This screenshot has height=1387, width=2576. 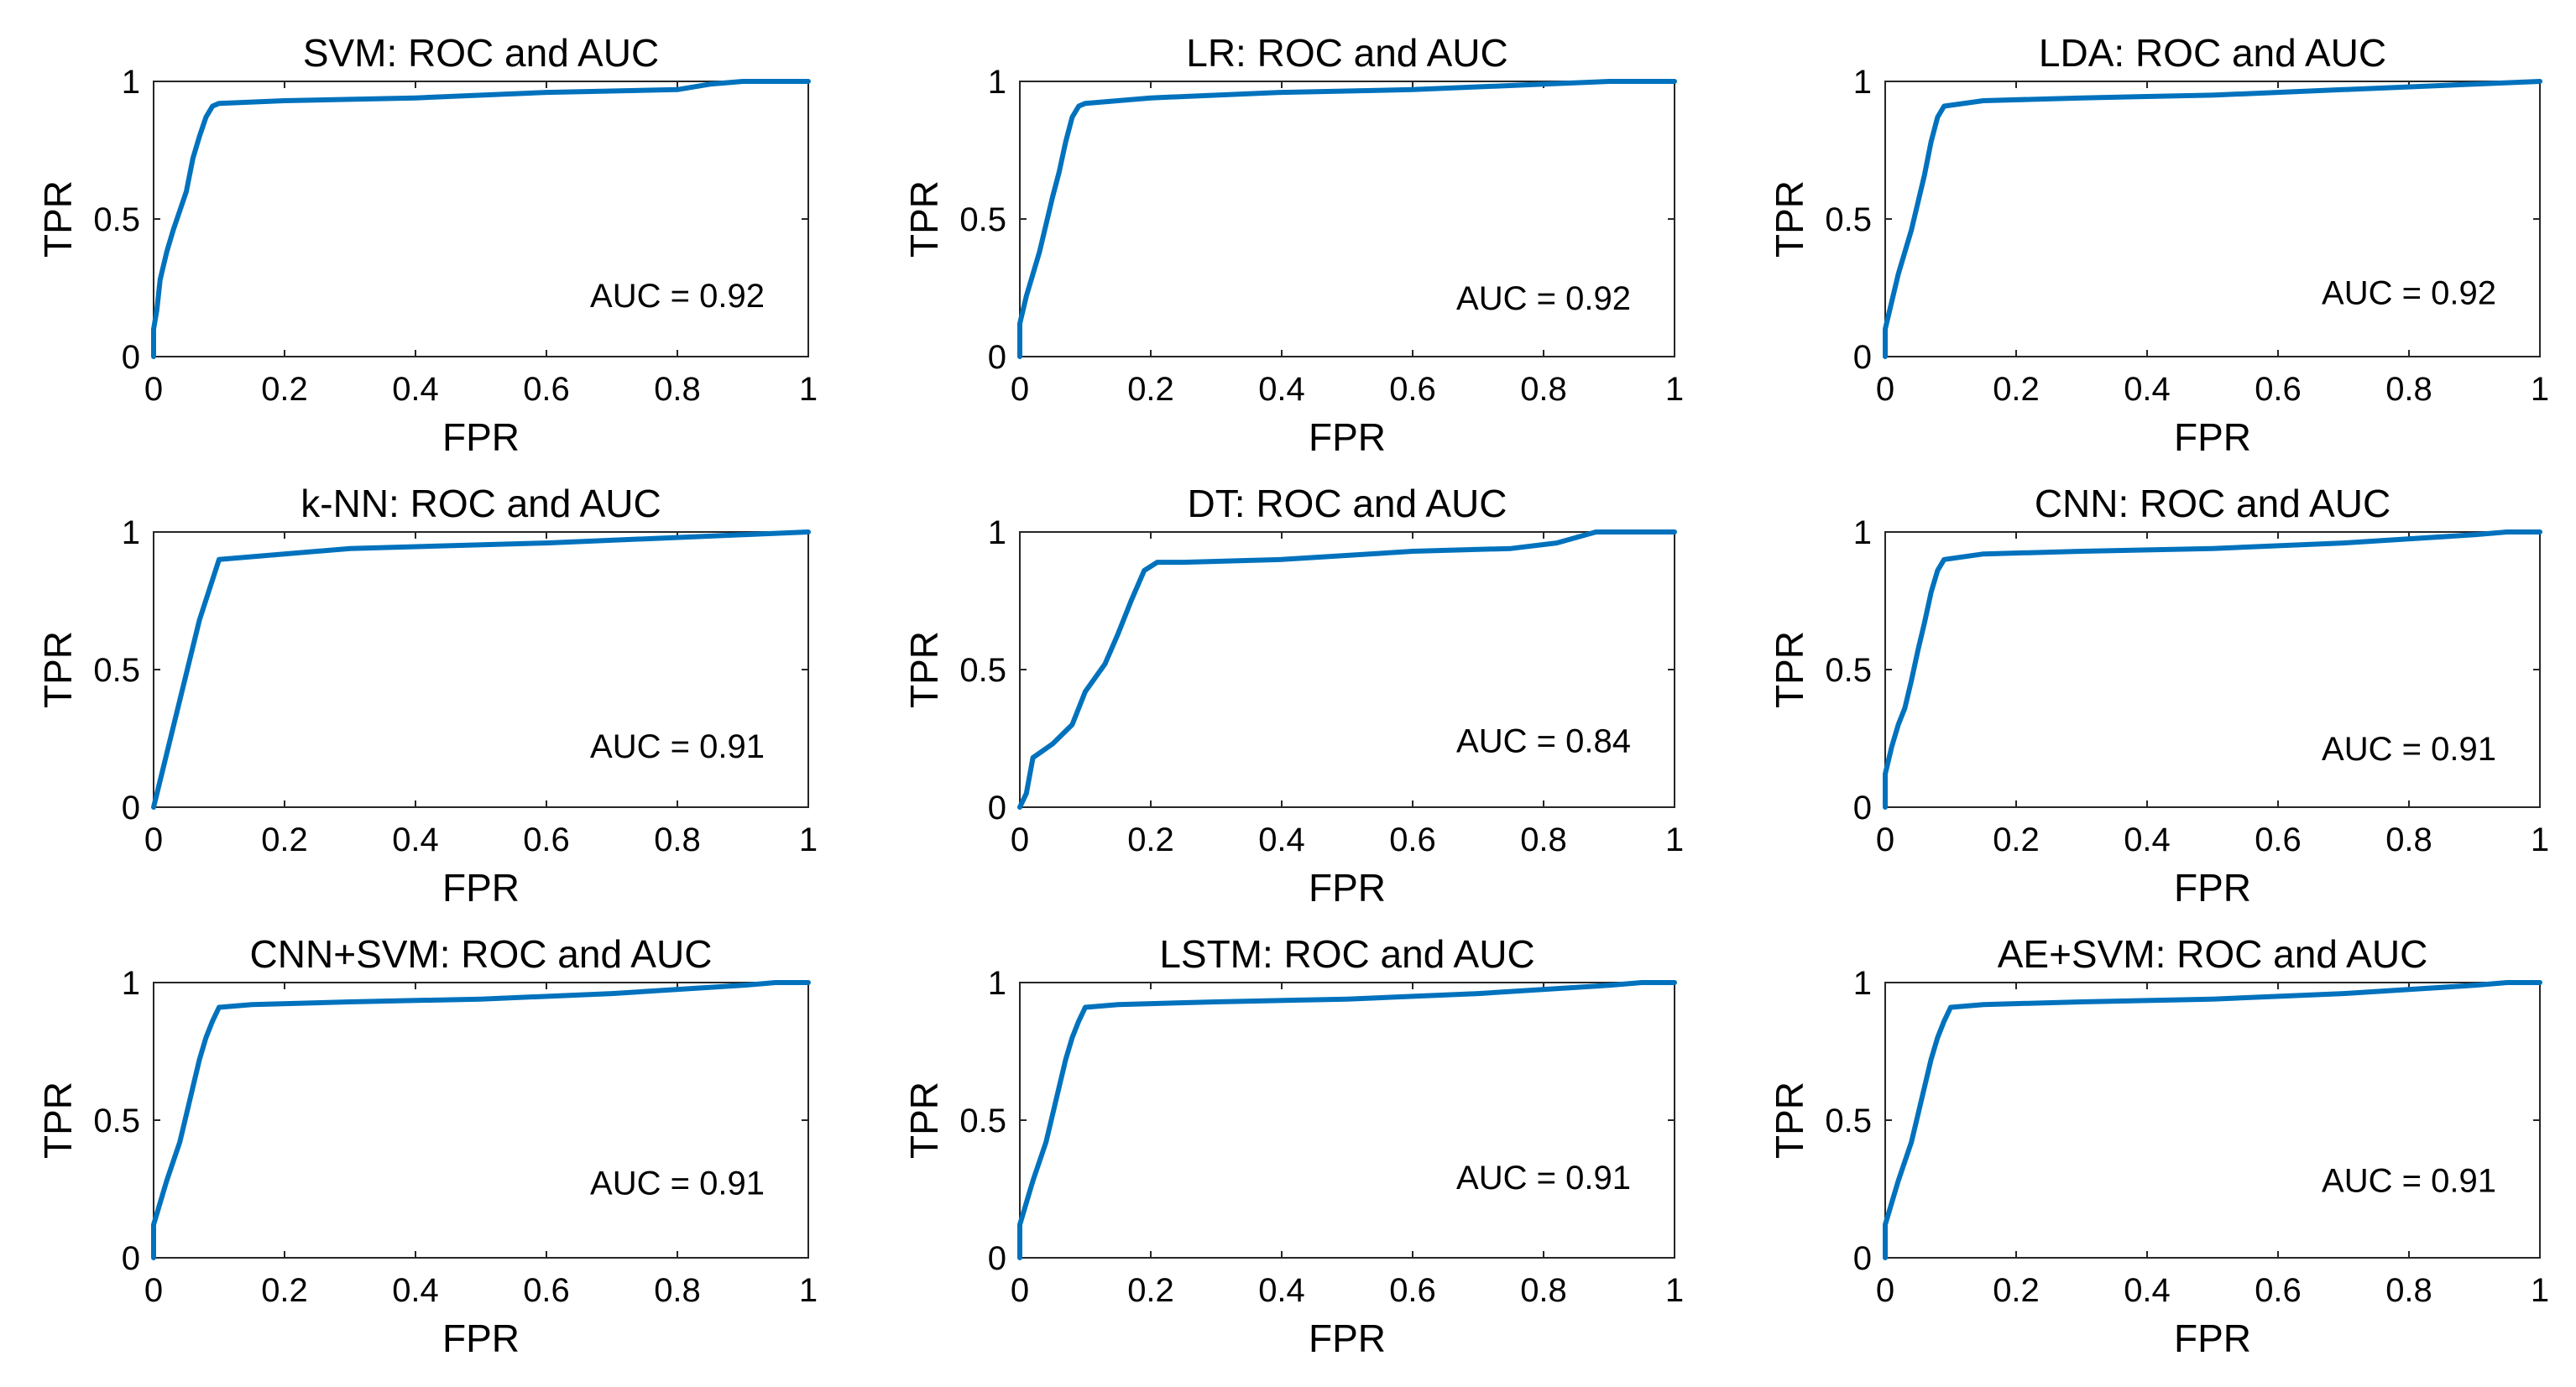 What do you see at coordinates (1543, 740) in the screenshot?
I see `auc-annotation: AUC = 0.84` at bounding box center [1543, 740].